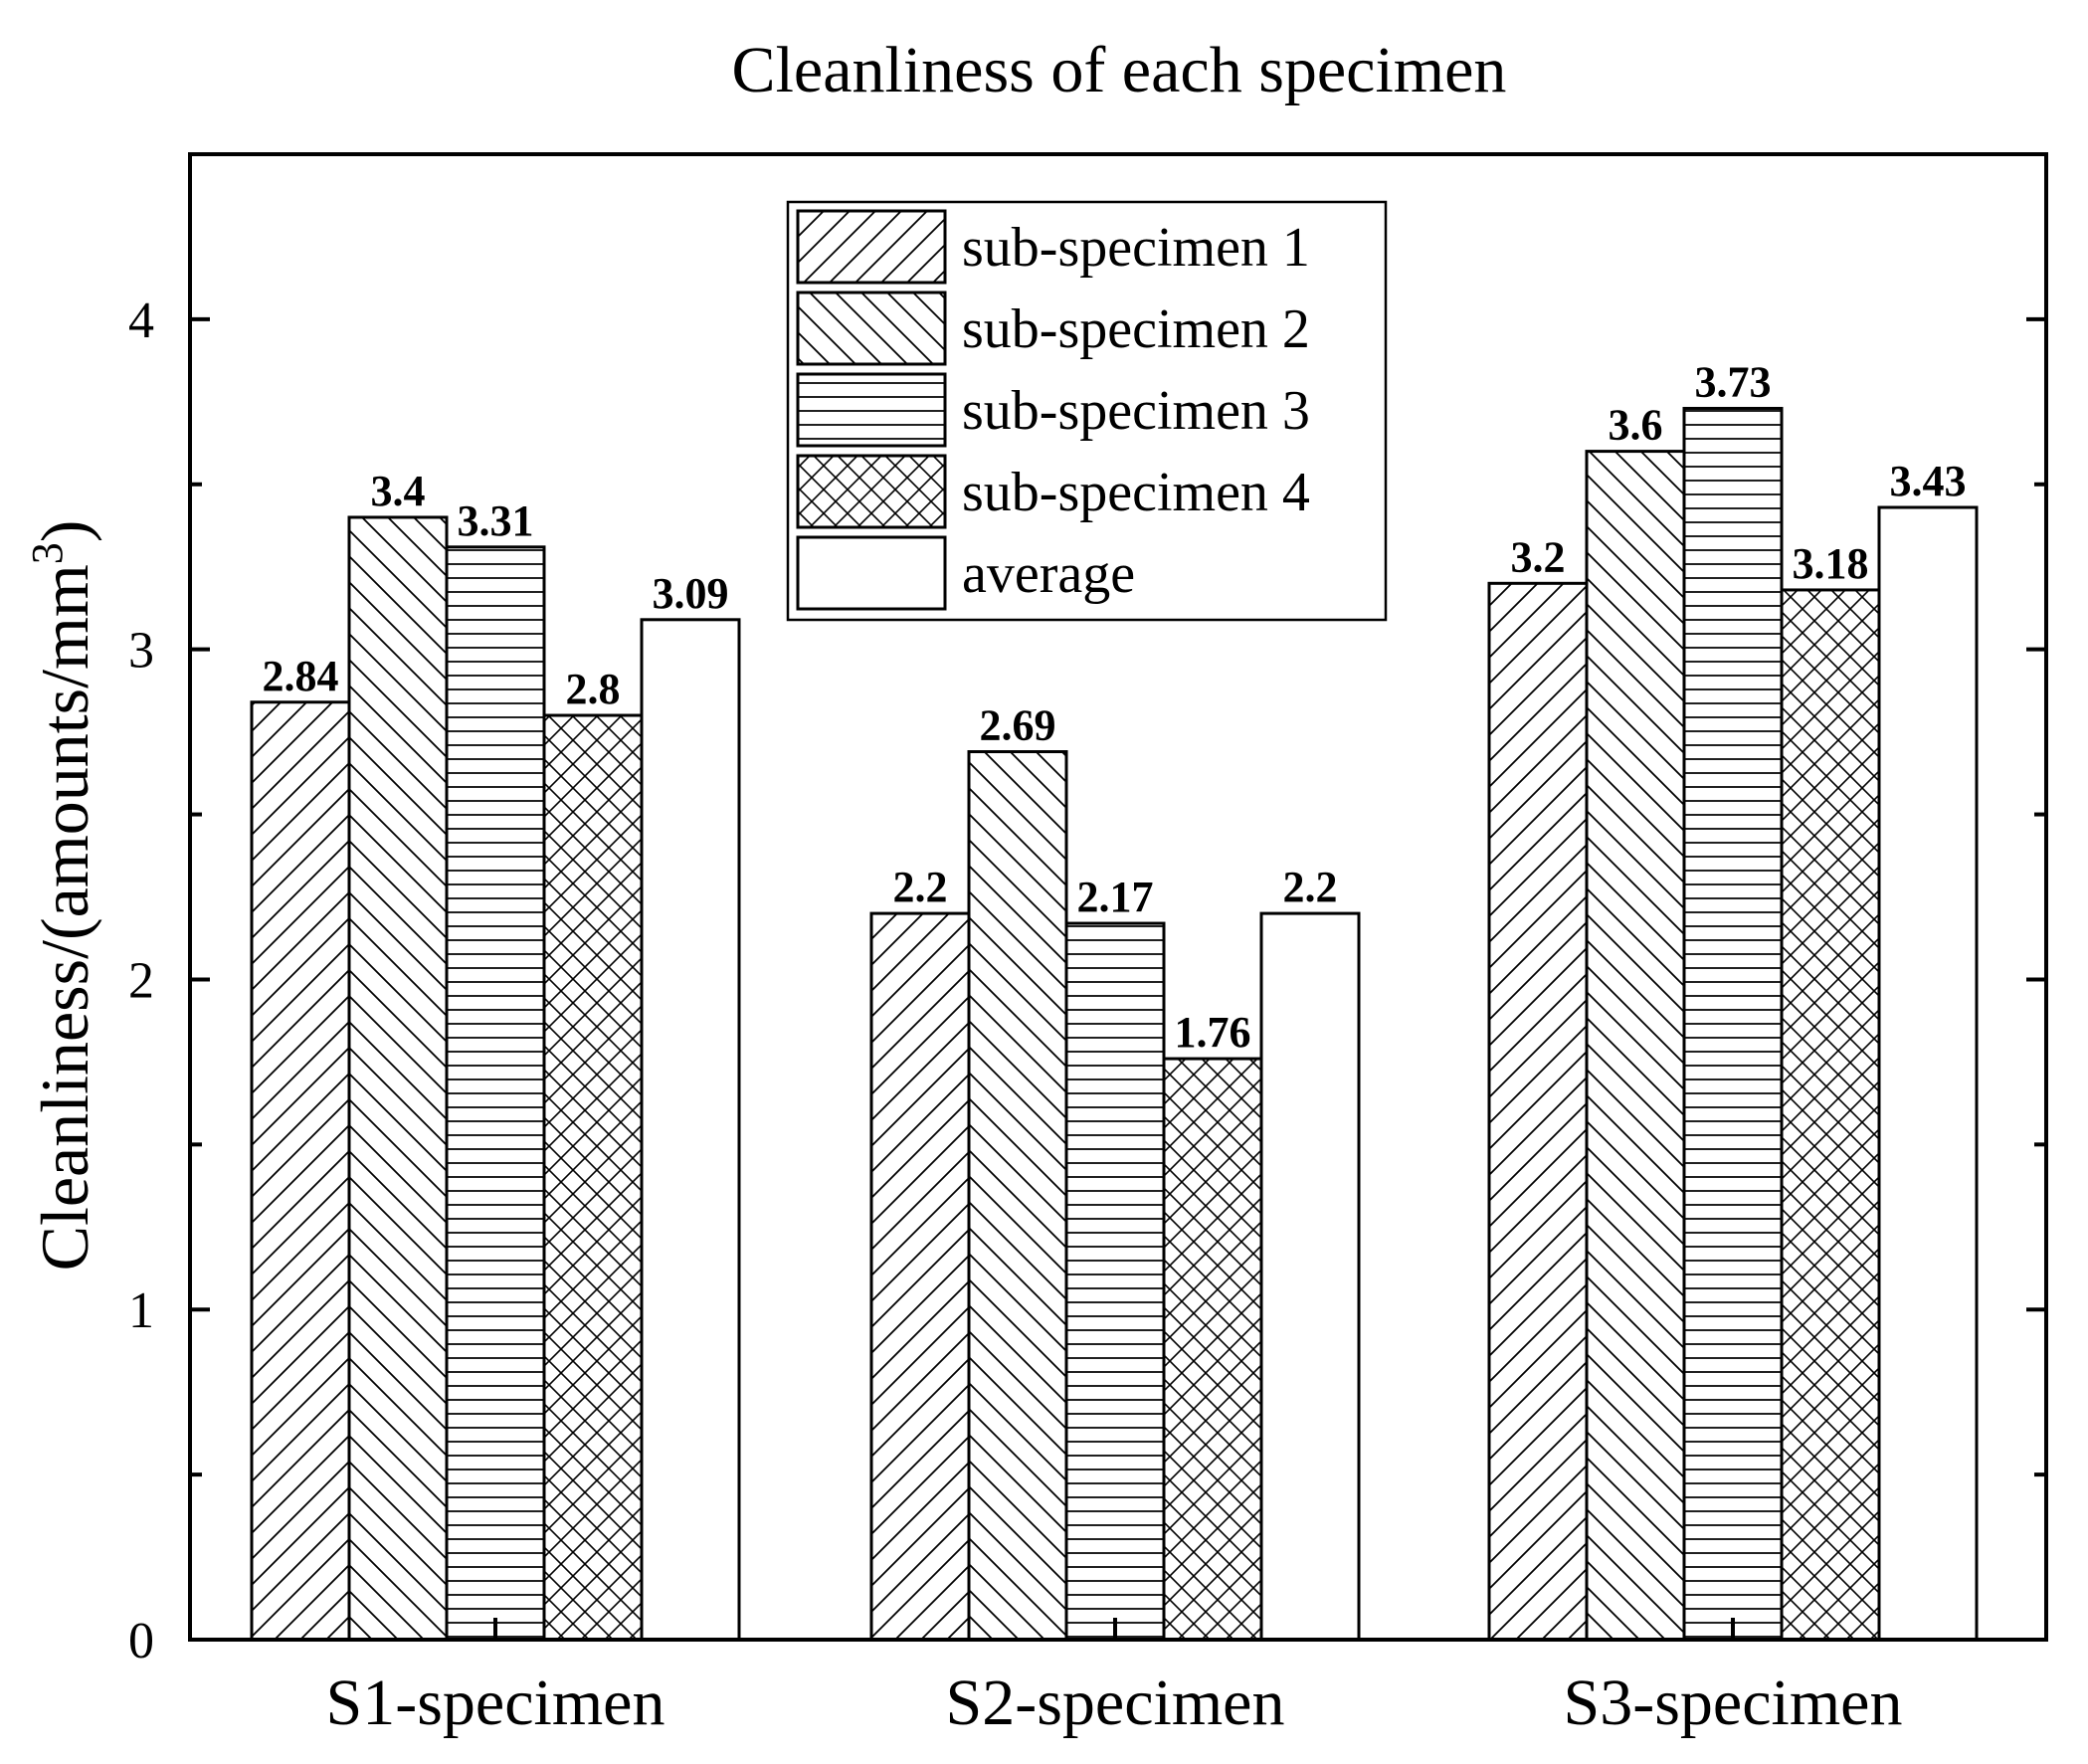 The width and height of the screenshot is (2088, 1764). I want to click on legend-label: sub-specimen 1, so click(1136, 248).